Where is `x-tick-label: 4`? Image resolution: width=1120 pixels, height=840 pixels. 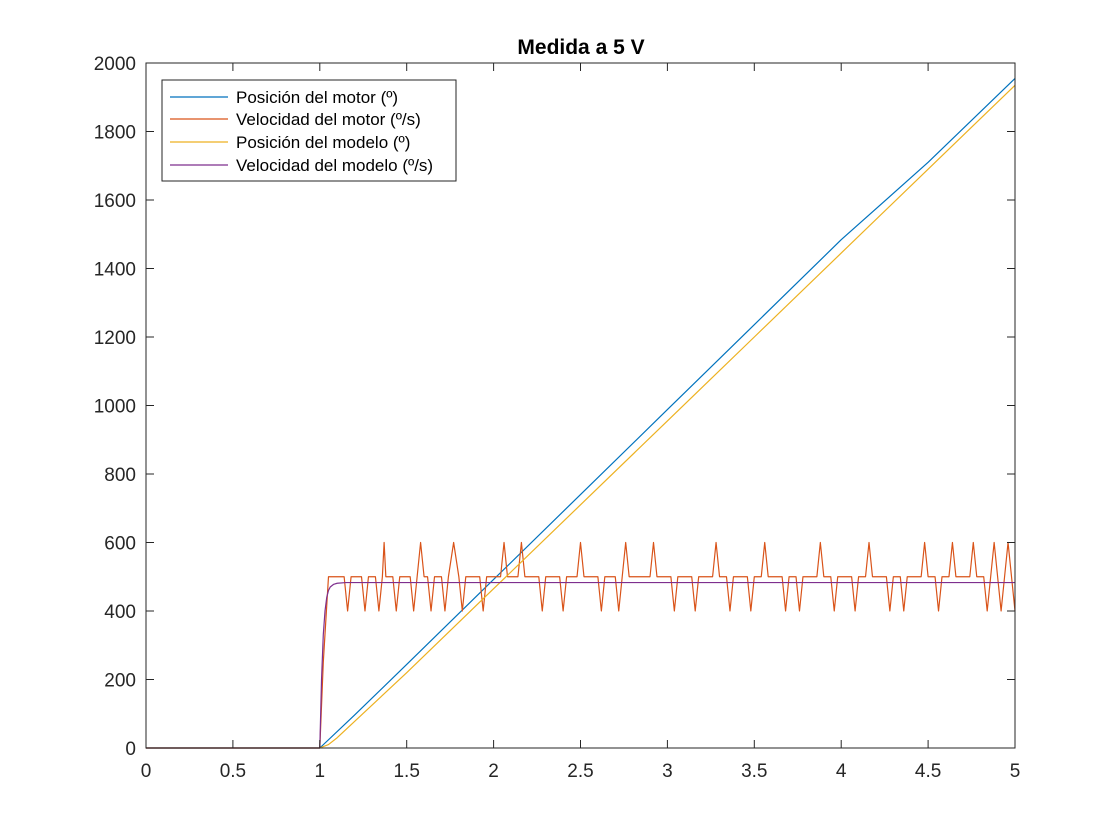 x-tick-label: 4 is located at coordinates (841, 771).